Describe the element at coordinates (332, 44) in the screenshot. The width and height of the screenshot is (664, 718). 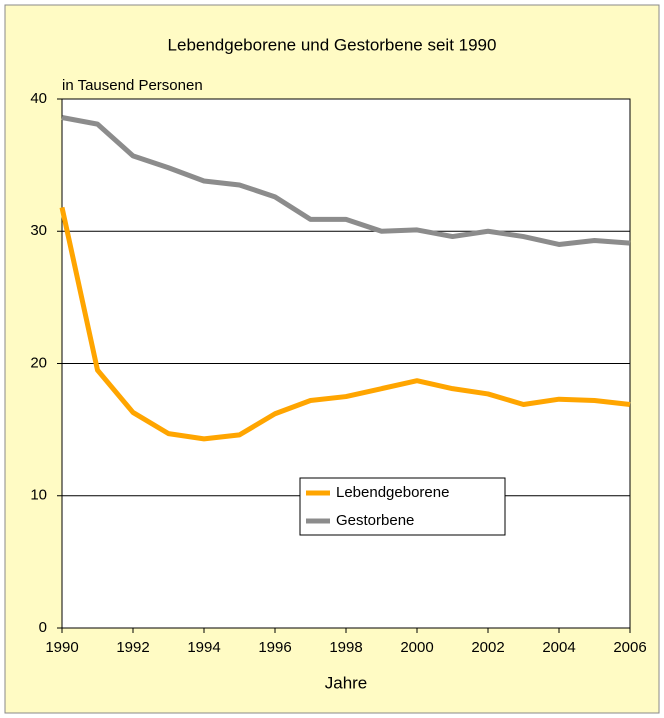
I see `chart-title: Lebendgeborene und Gestorbene seit 1990` at that location.